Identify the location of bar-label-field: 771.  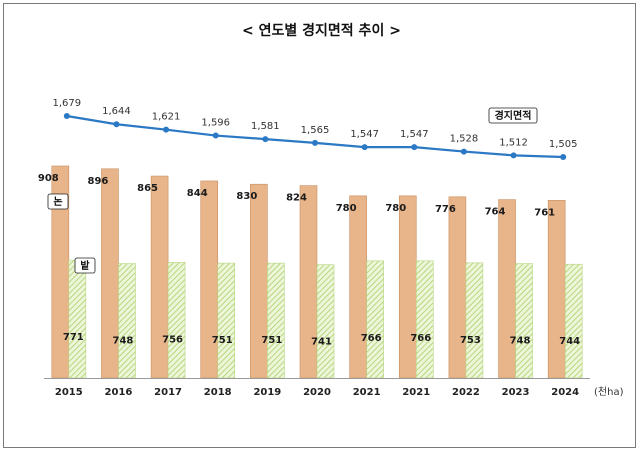
(73, 337).